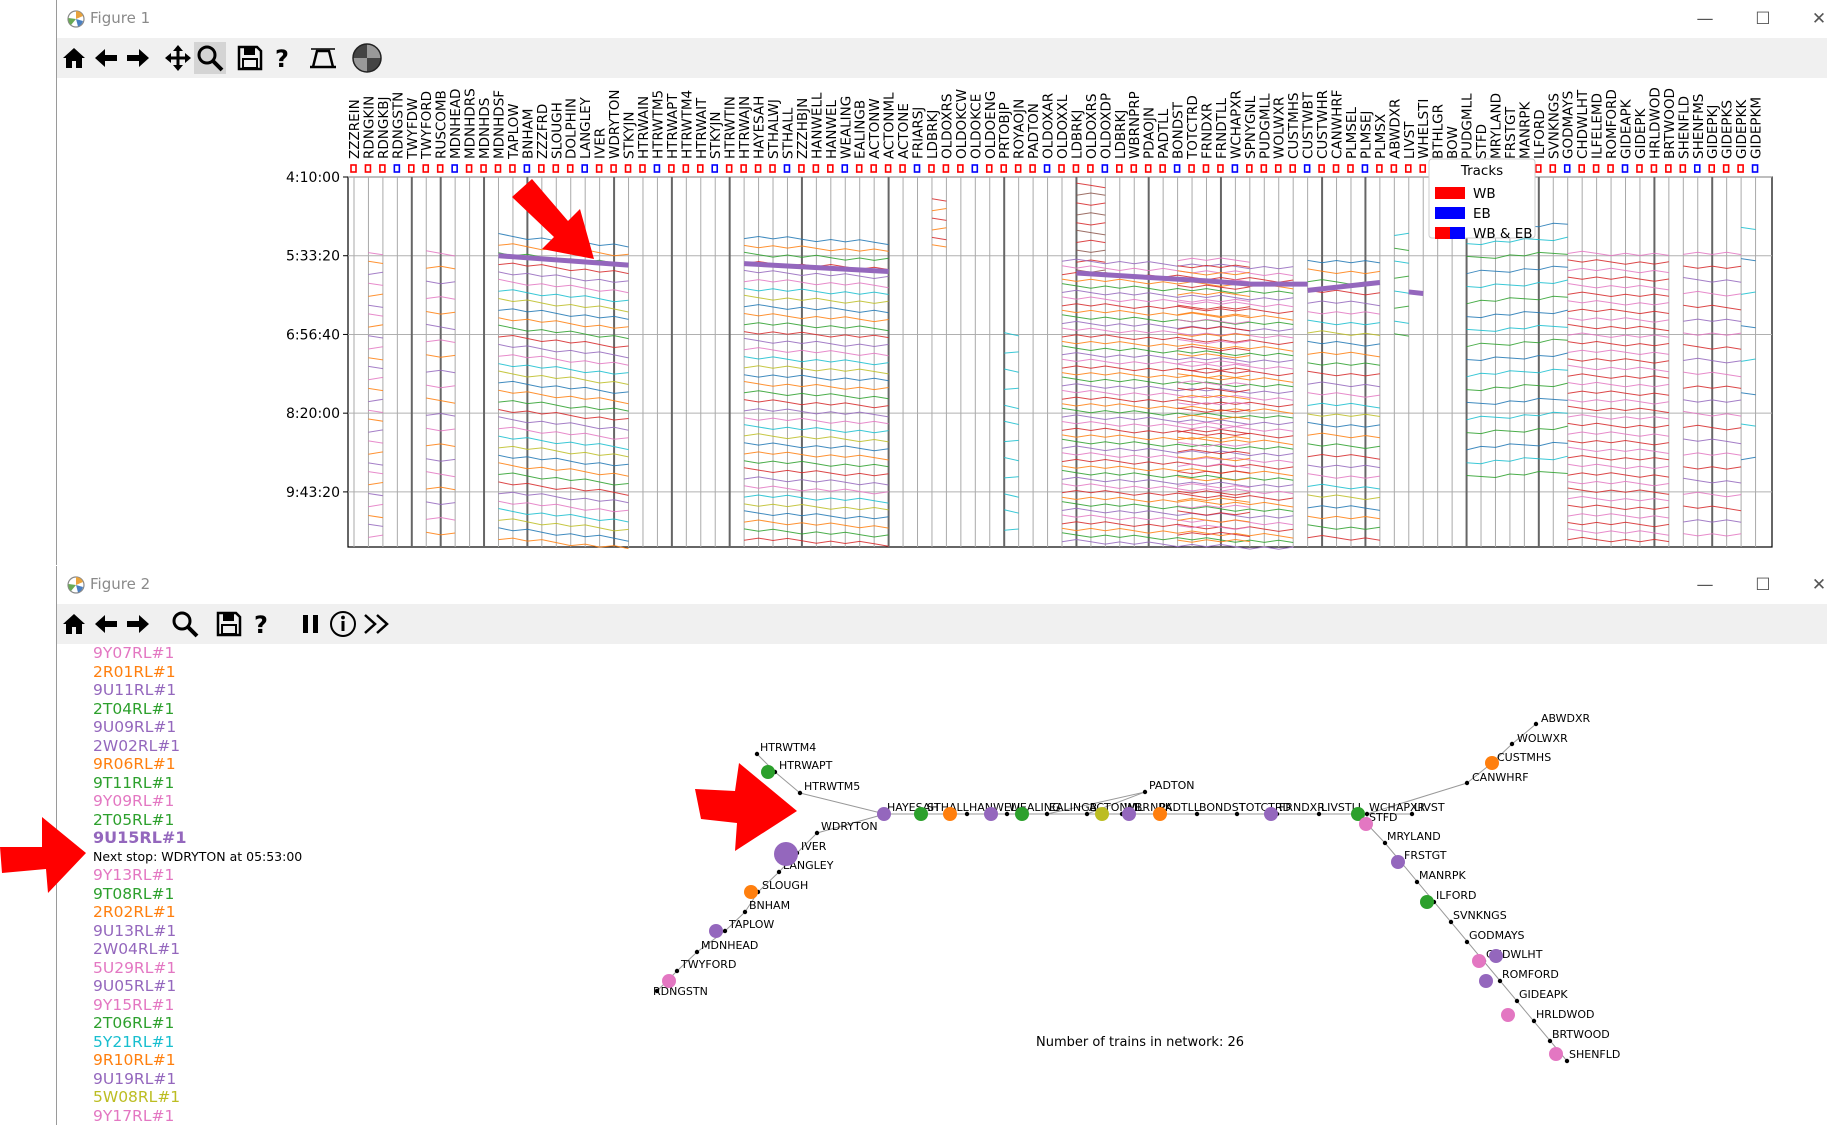 The width and height of the screenshot is (1827, 1125). I want to click on train-list-item: 5Y21RL#1, so click(134, 1041).